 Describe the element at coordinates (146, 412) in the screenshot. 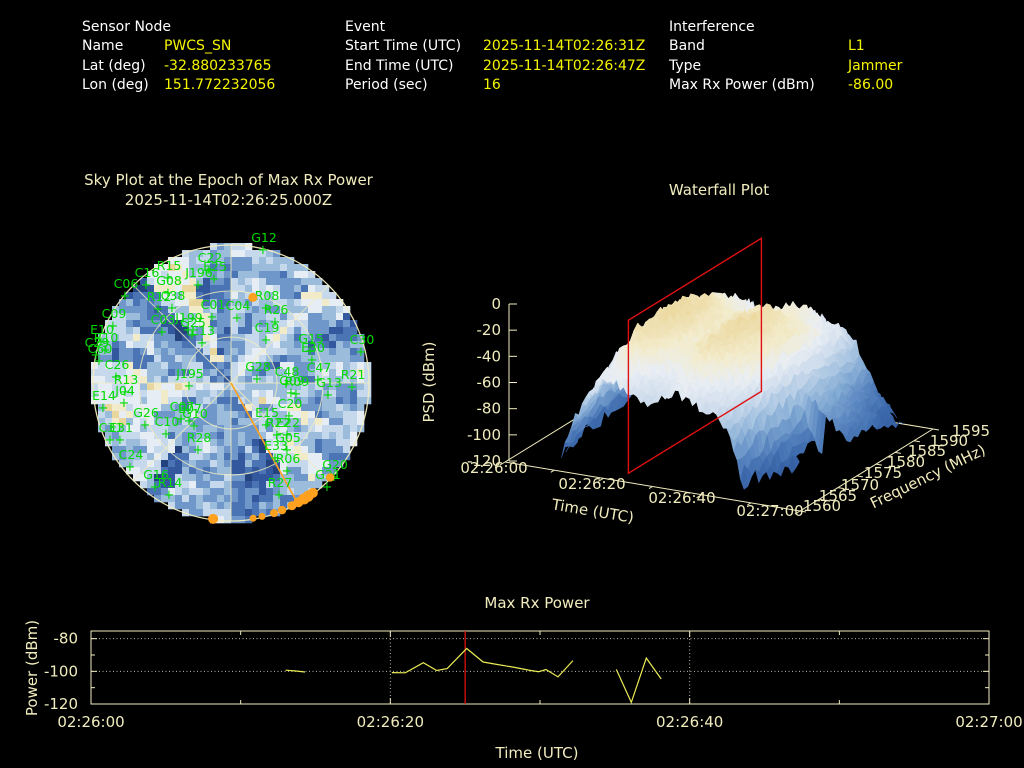

I see `satellite-label: G26` at that location.